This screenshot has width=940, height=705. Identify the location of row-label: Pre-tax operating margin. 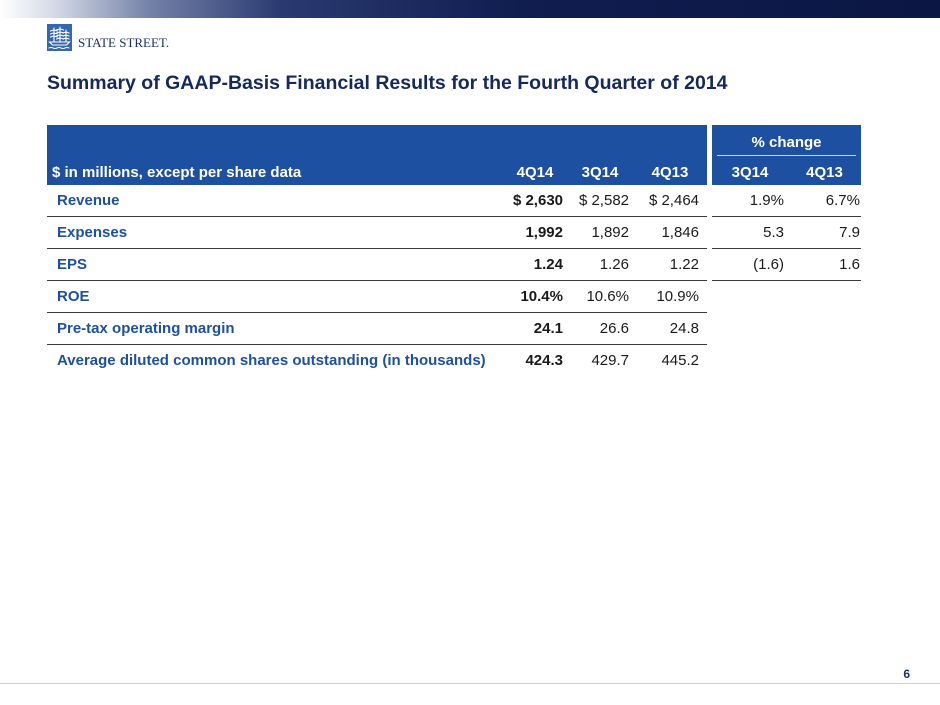
(275, 329).